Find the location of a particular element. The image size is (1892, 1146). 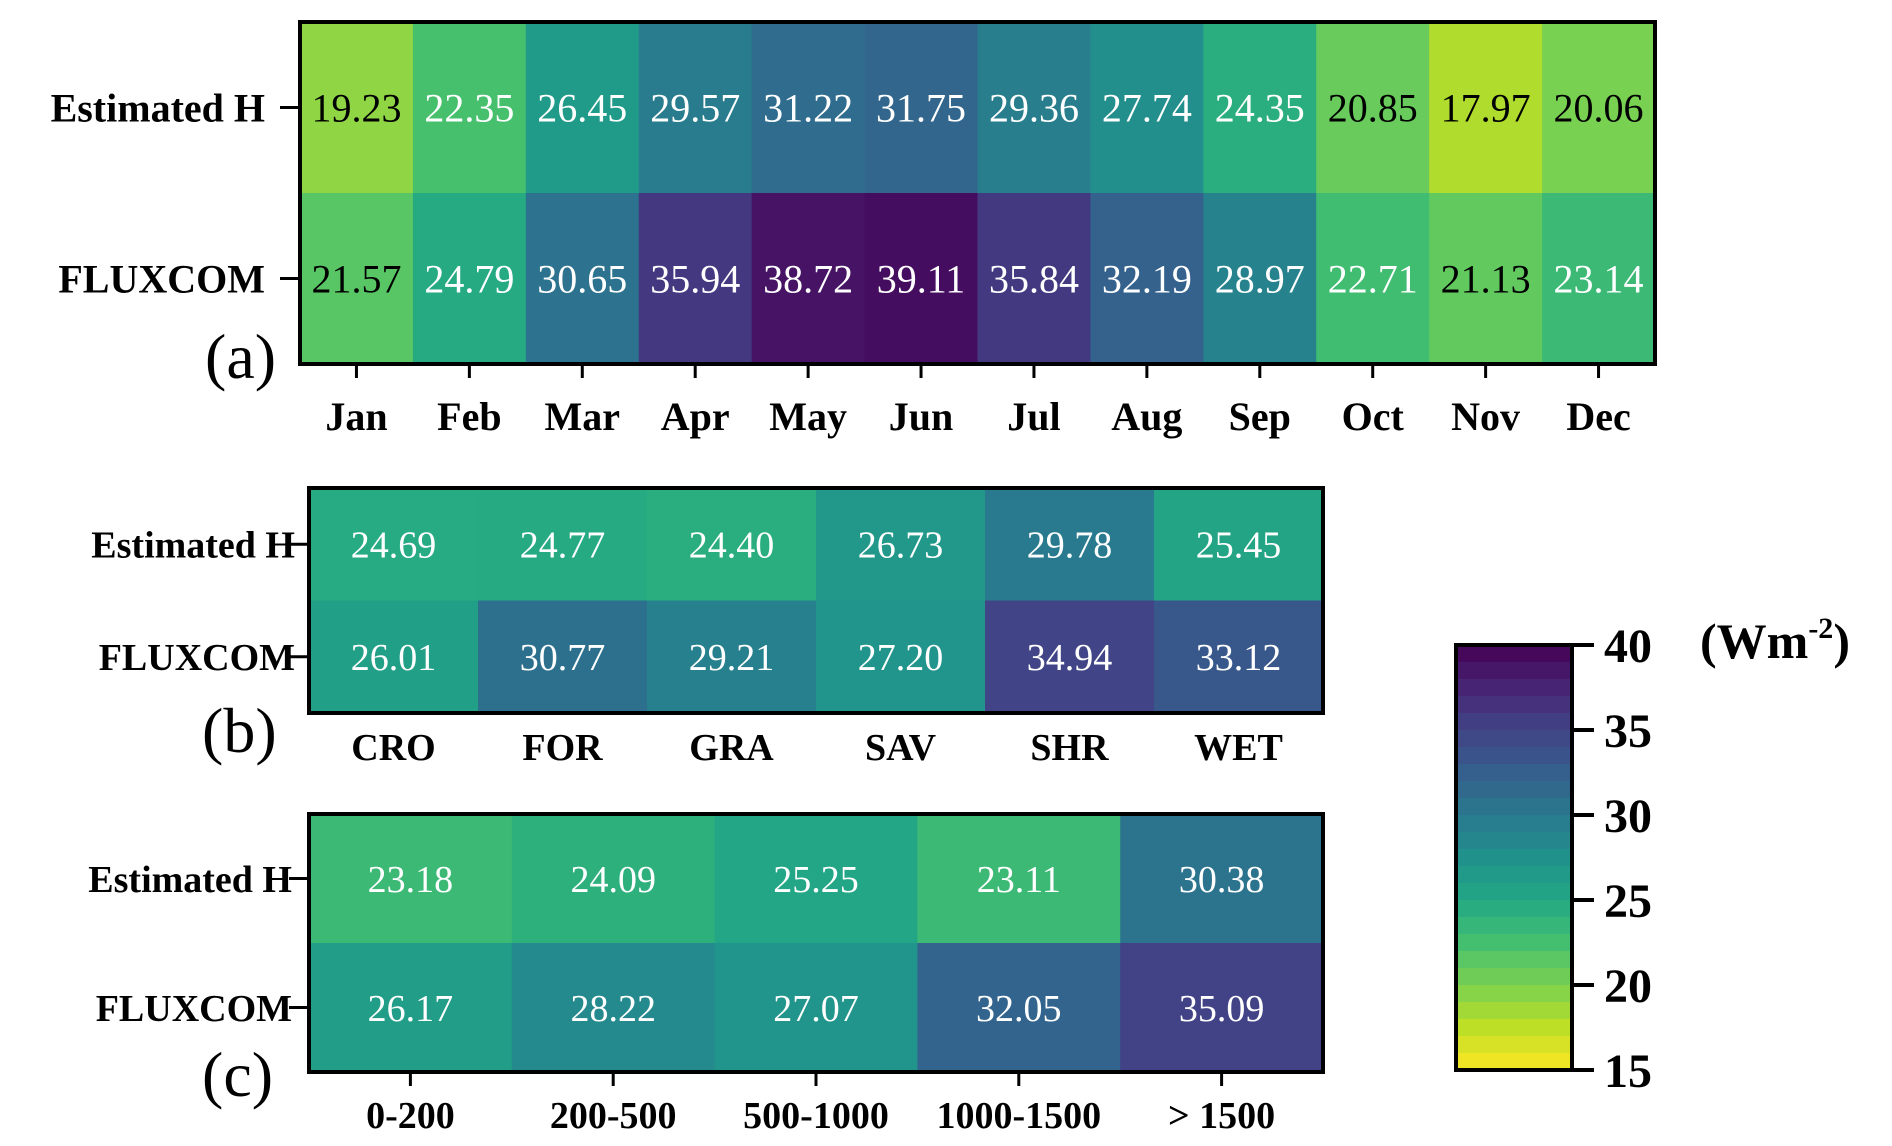

column-label: Apr is located at coordinates (695, 416).